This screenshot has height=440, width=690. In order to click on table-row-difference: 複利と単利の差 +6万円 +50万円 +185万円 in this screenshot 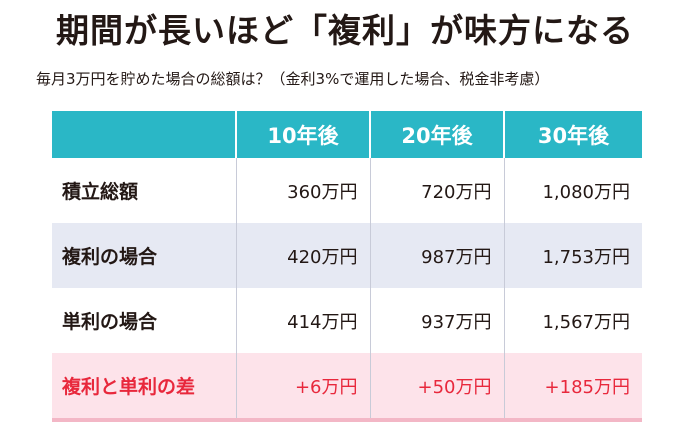, I will do `click(347, 387)`.